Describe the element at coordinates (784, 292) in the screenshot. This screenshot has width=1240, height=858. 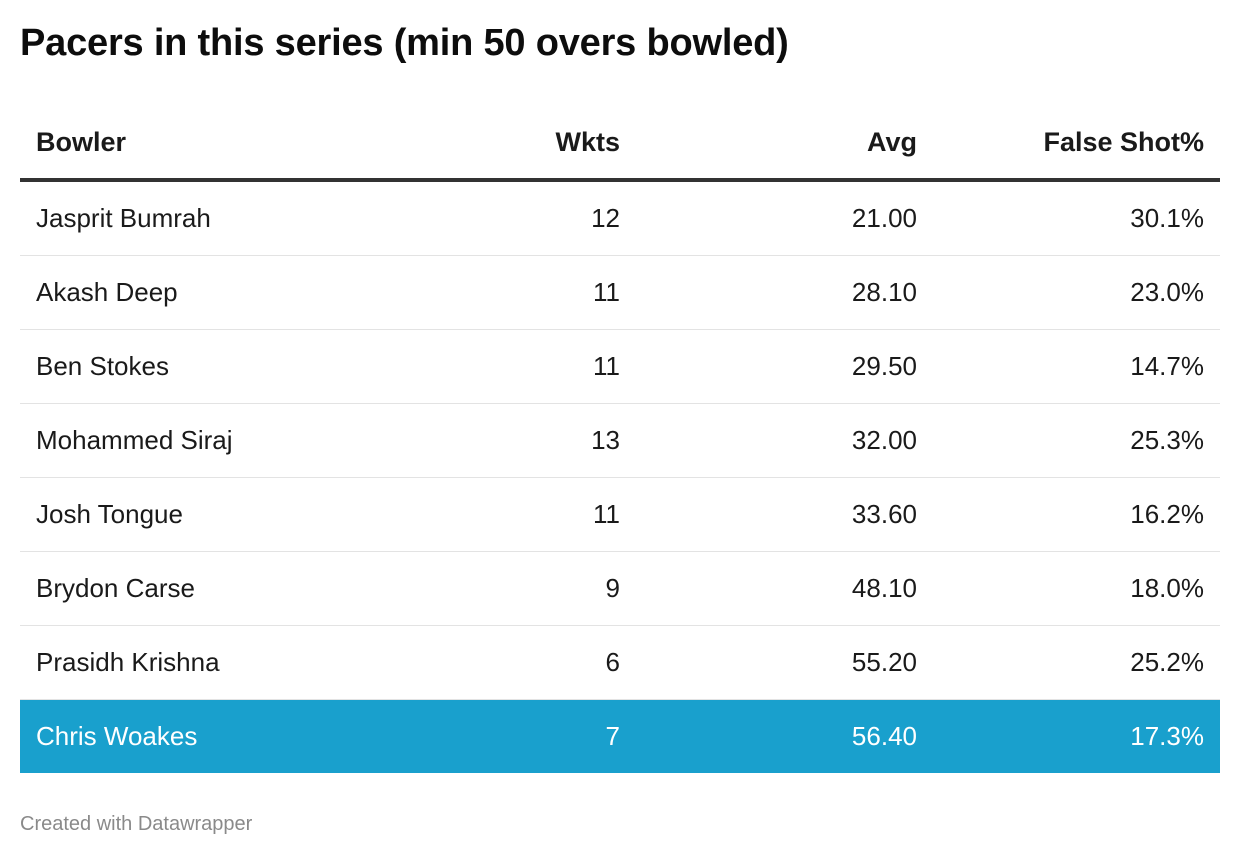
I see `cell-avg: 28.10` at that location.